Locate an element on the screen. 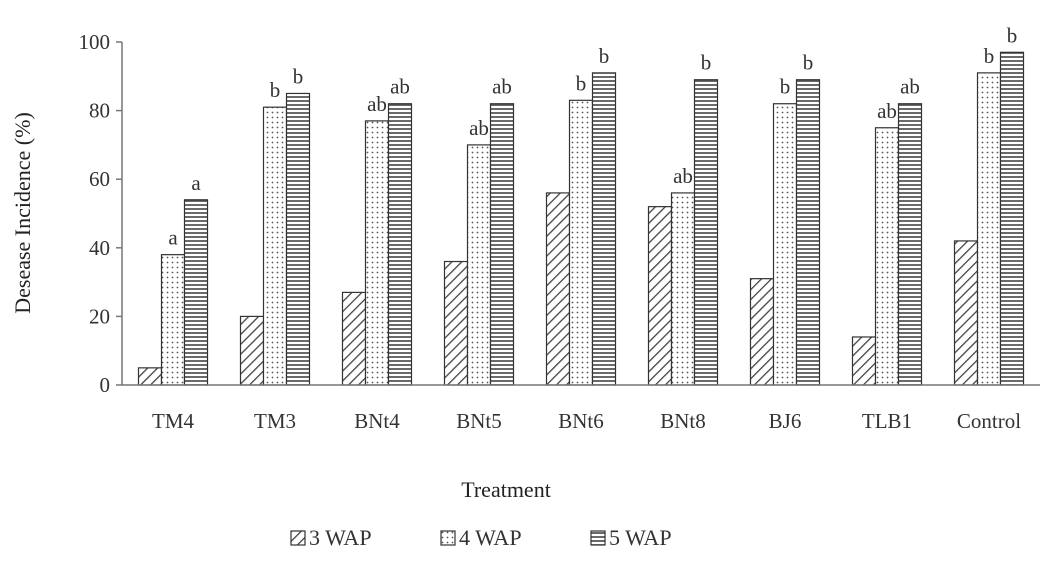 This screenshot has width=1059, height=567. bar-3-wap-bj6 is located at coordinates (762, 332).